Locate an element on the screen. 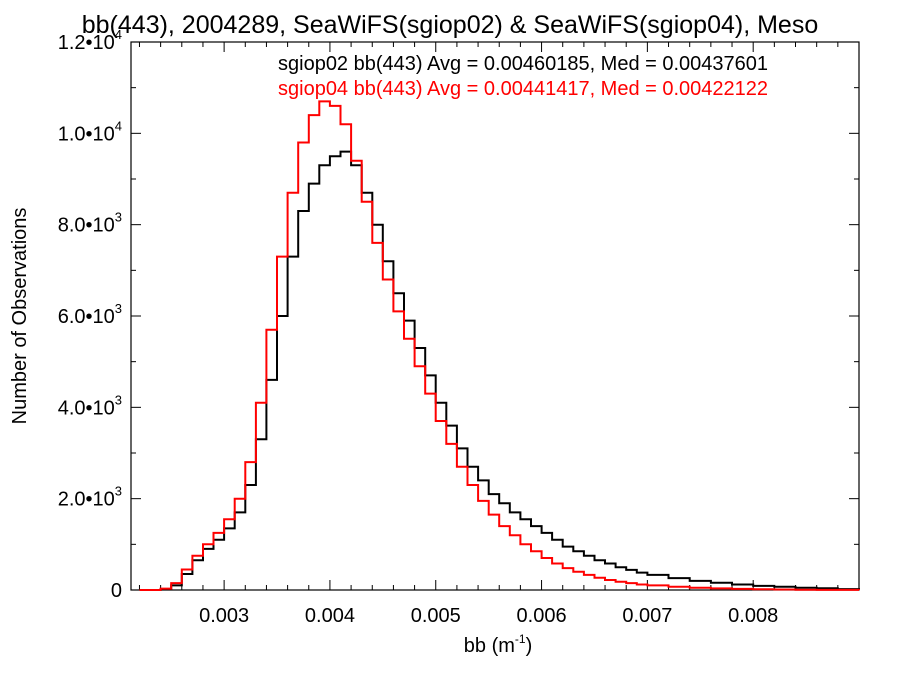  x-axis-label-text: bb (m is located at coordinates (489, 646).